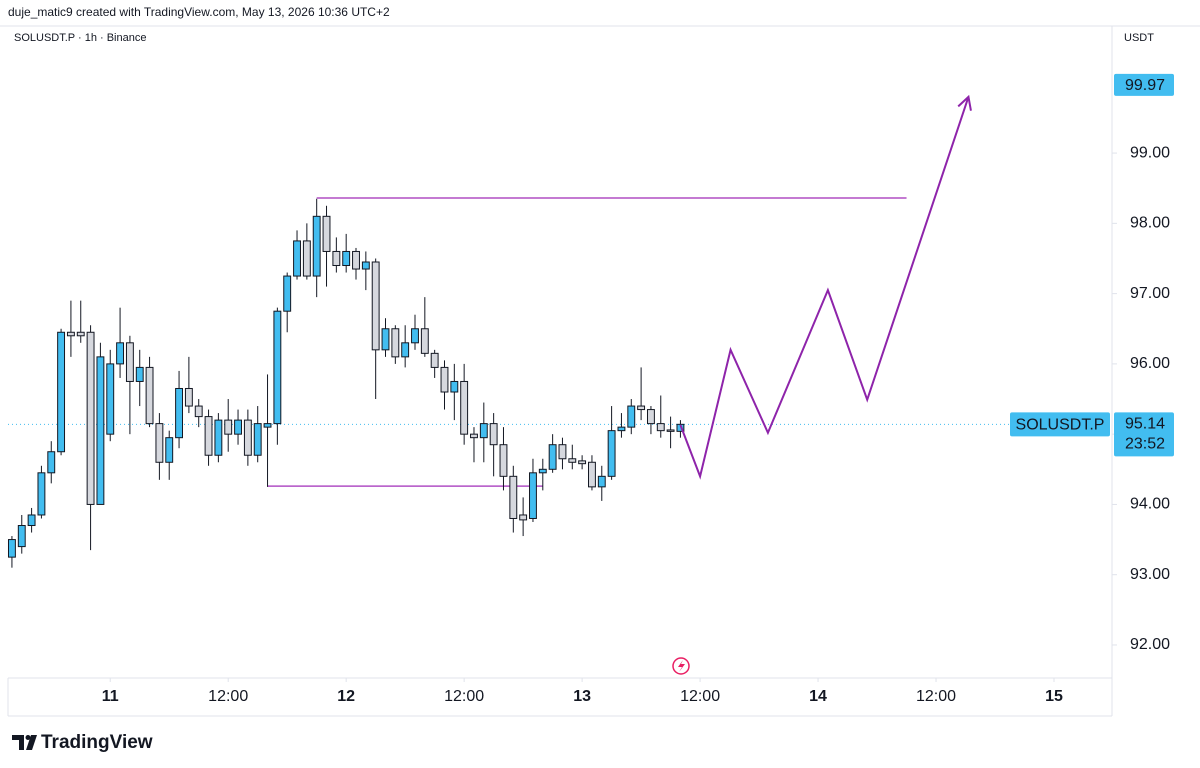 The image size is (1200, 768). What do you see at coordinates (818, 696) in the screenshot?
I see `x-tick-label: 14` at bounding box center [818, 696].